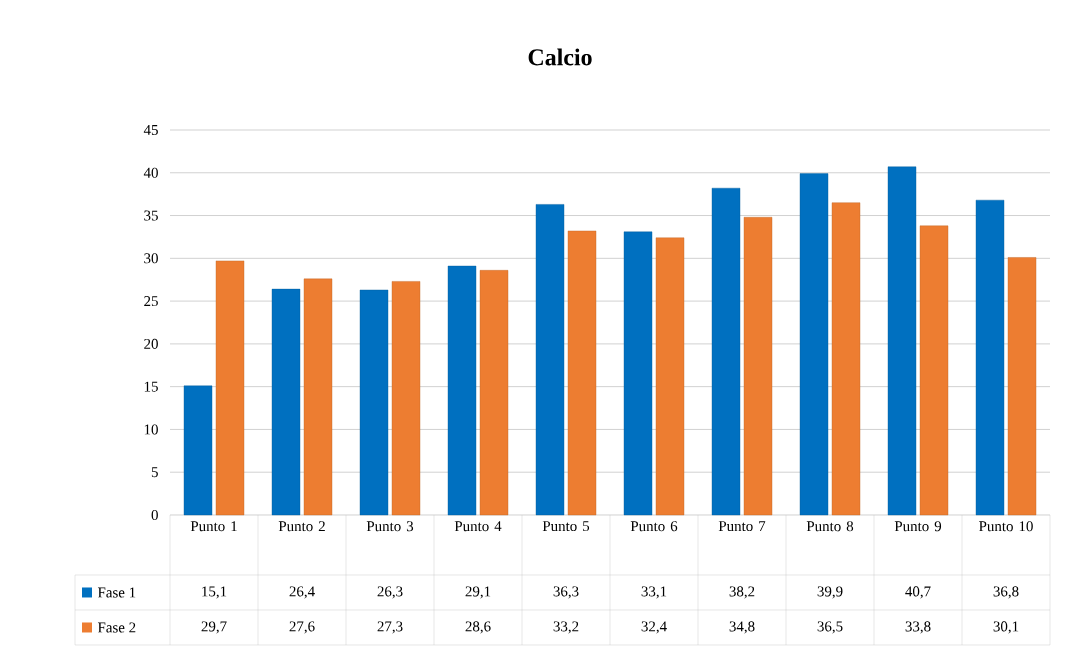  Describe the element at coordinates (566, 526) in the screenshot. I see `x-tick-label: Punto 5` at that location.